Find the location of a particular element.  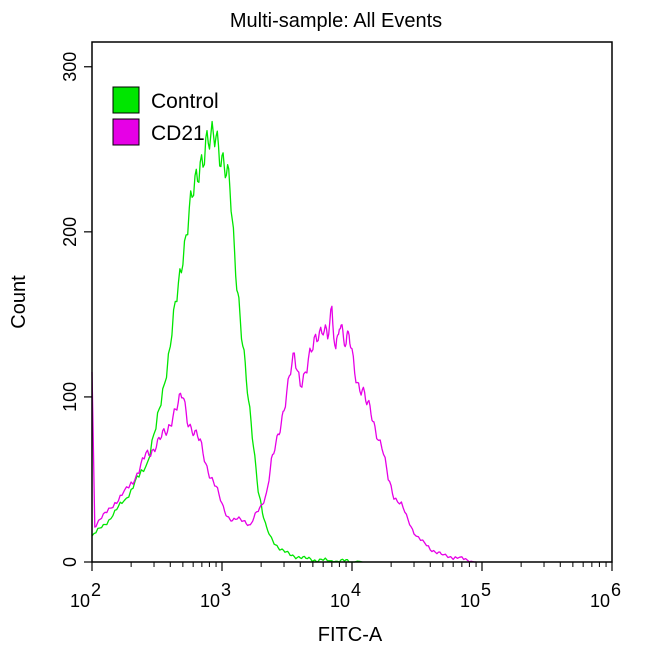

x-tick-exponent: 6 is located at coordinates (616, 590).